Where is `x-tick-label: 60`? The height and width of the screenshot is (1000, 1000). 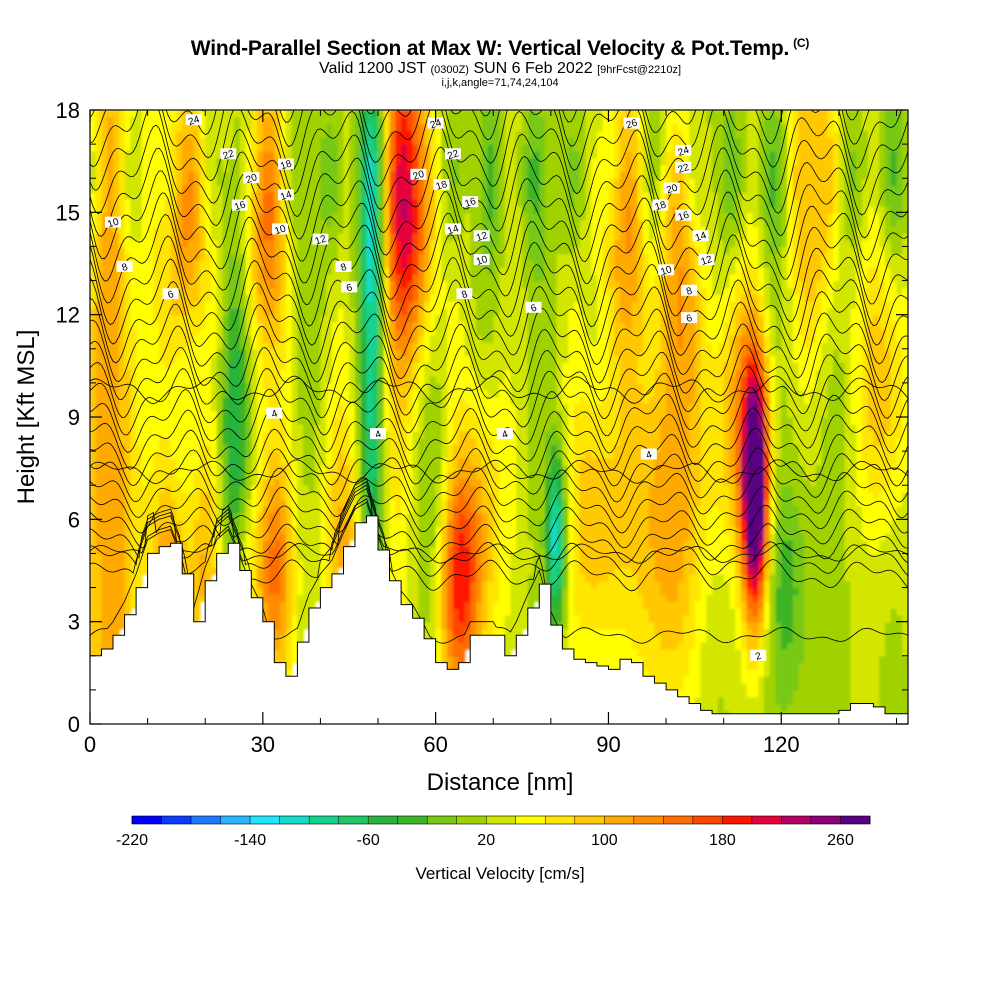 x-tick-label: 60 is located at coordinates (435, 744).